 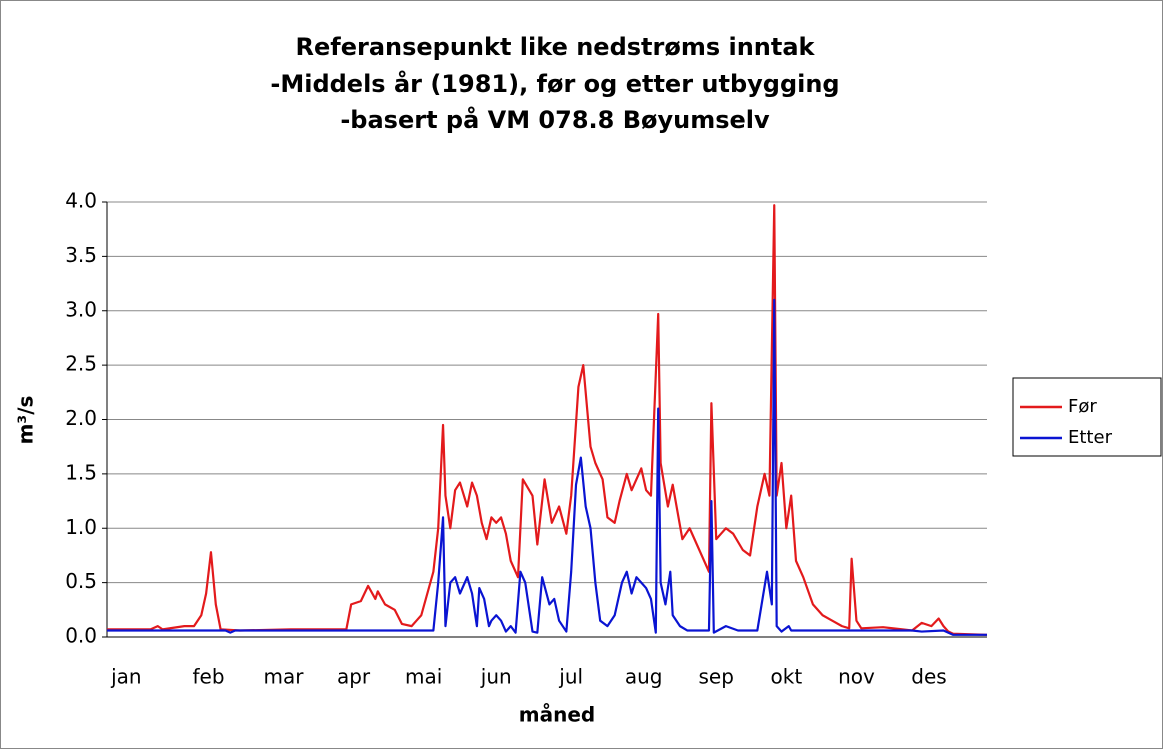 What do you see at coordinates (283, 677) in the screenshot?
I see `x-tick-label: mar` at bounding box center [283, 677].